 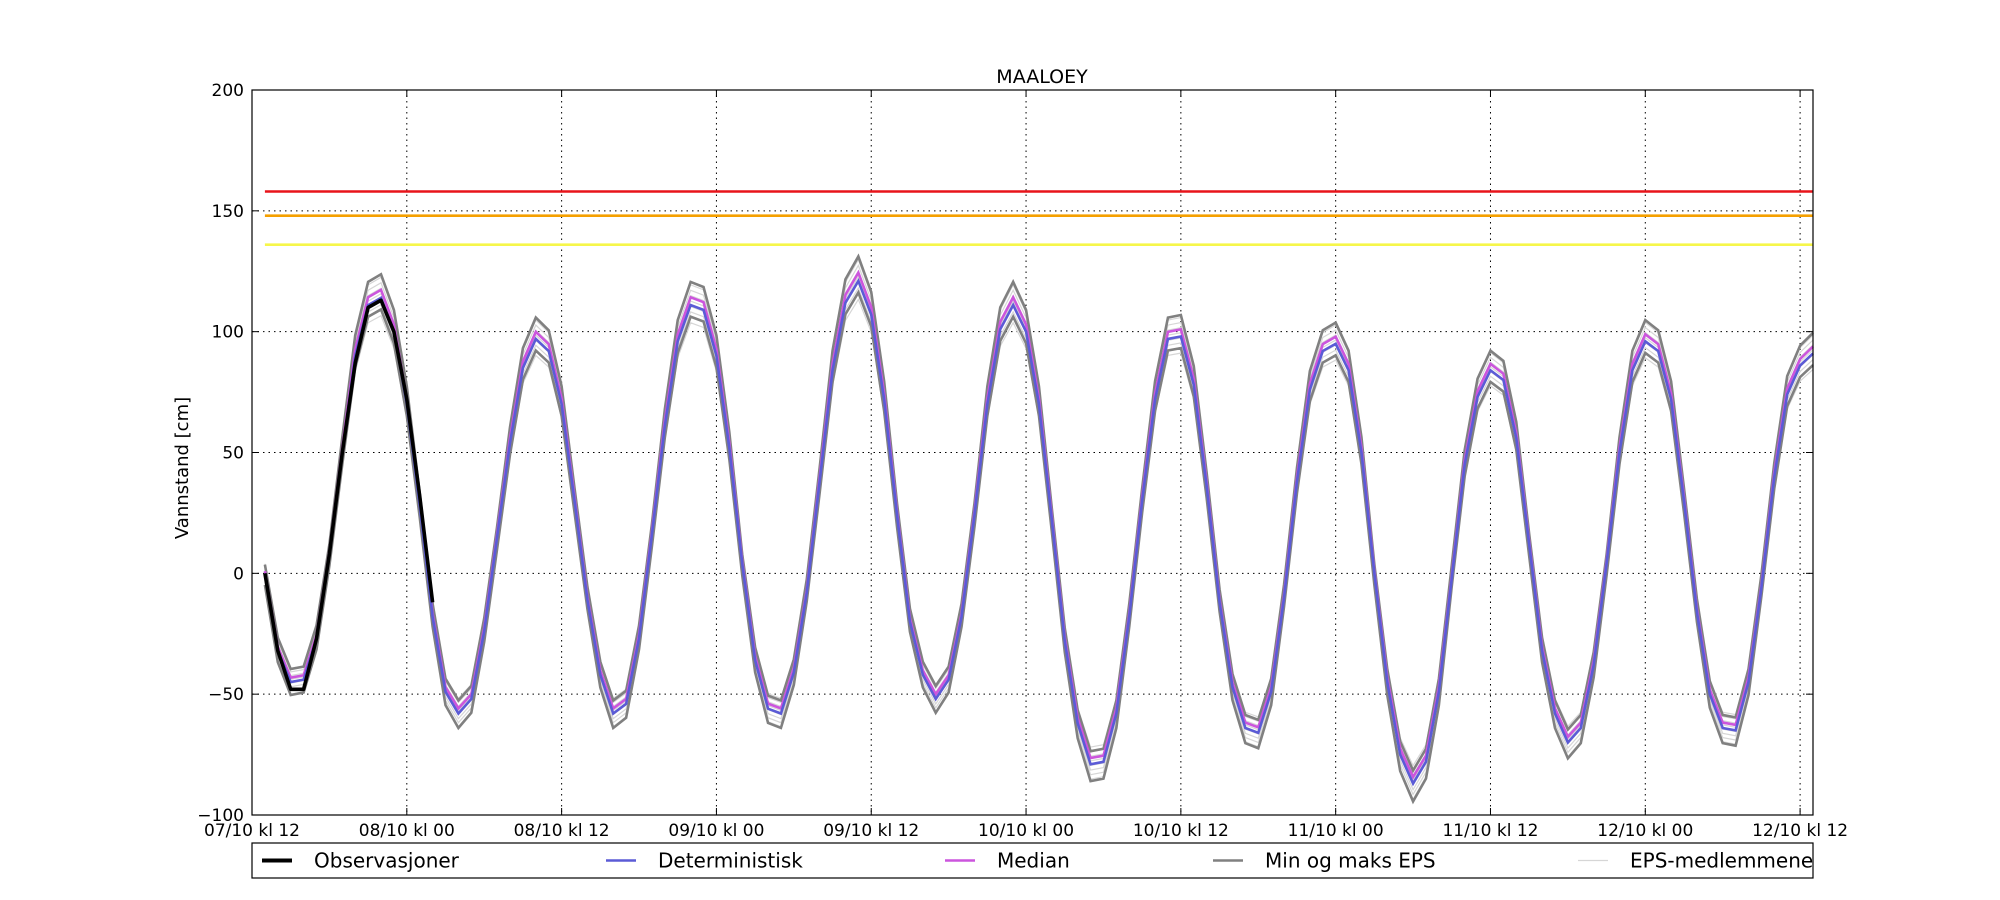 I want to click on legend-frame, so click(x=1032, y=860).